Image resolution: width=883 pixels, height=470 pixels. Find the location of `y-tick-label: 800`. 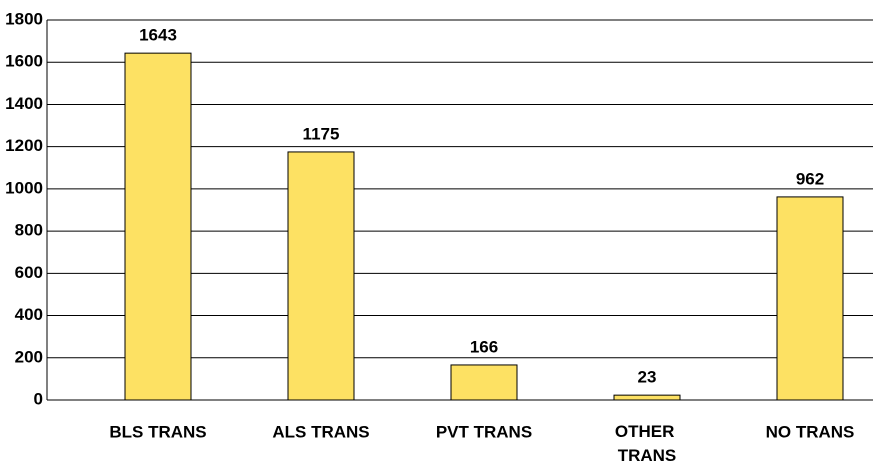

y-tick-label: 800 is located at coordinates (29, 230).